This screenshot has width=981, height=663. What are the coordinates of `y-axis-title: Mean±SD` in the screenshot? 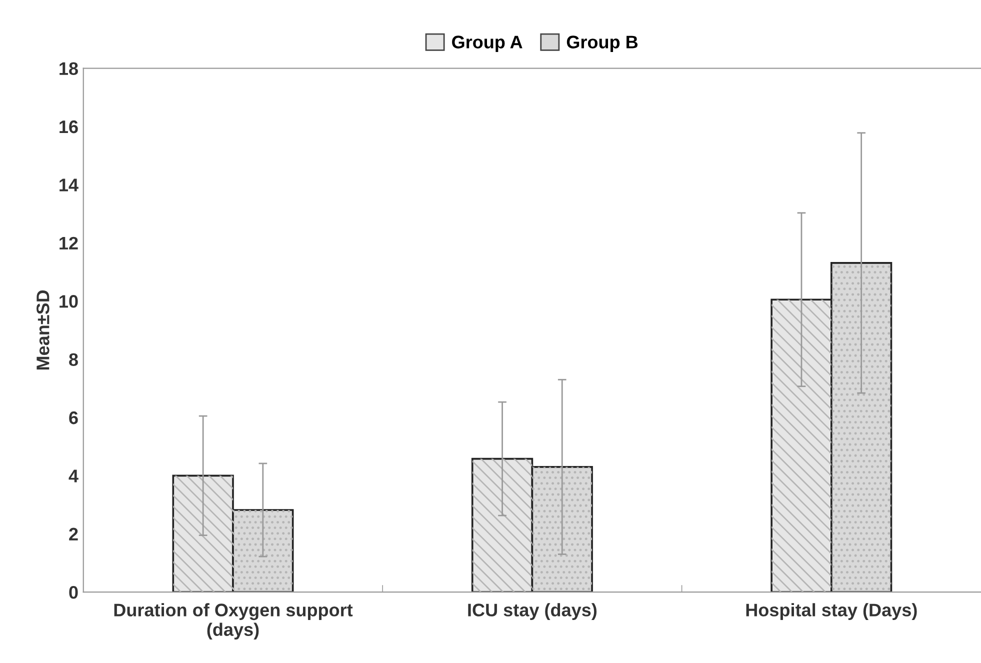 It's located at (43, 330).